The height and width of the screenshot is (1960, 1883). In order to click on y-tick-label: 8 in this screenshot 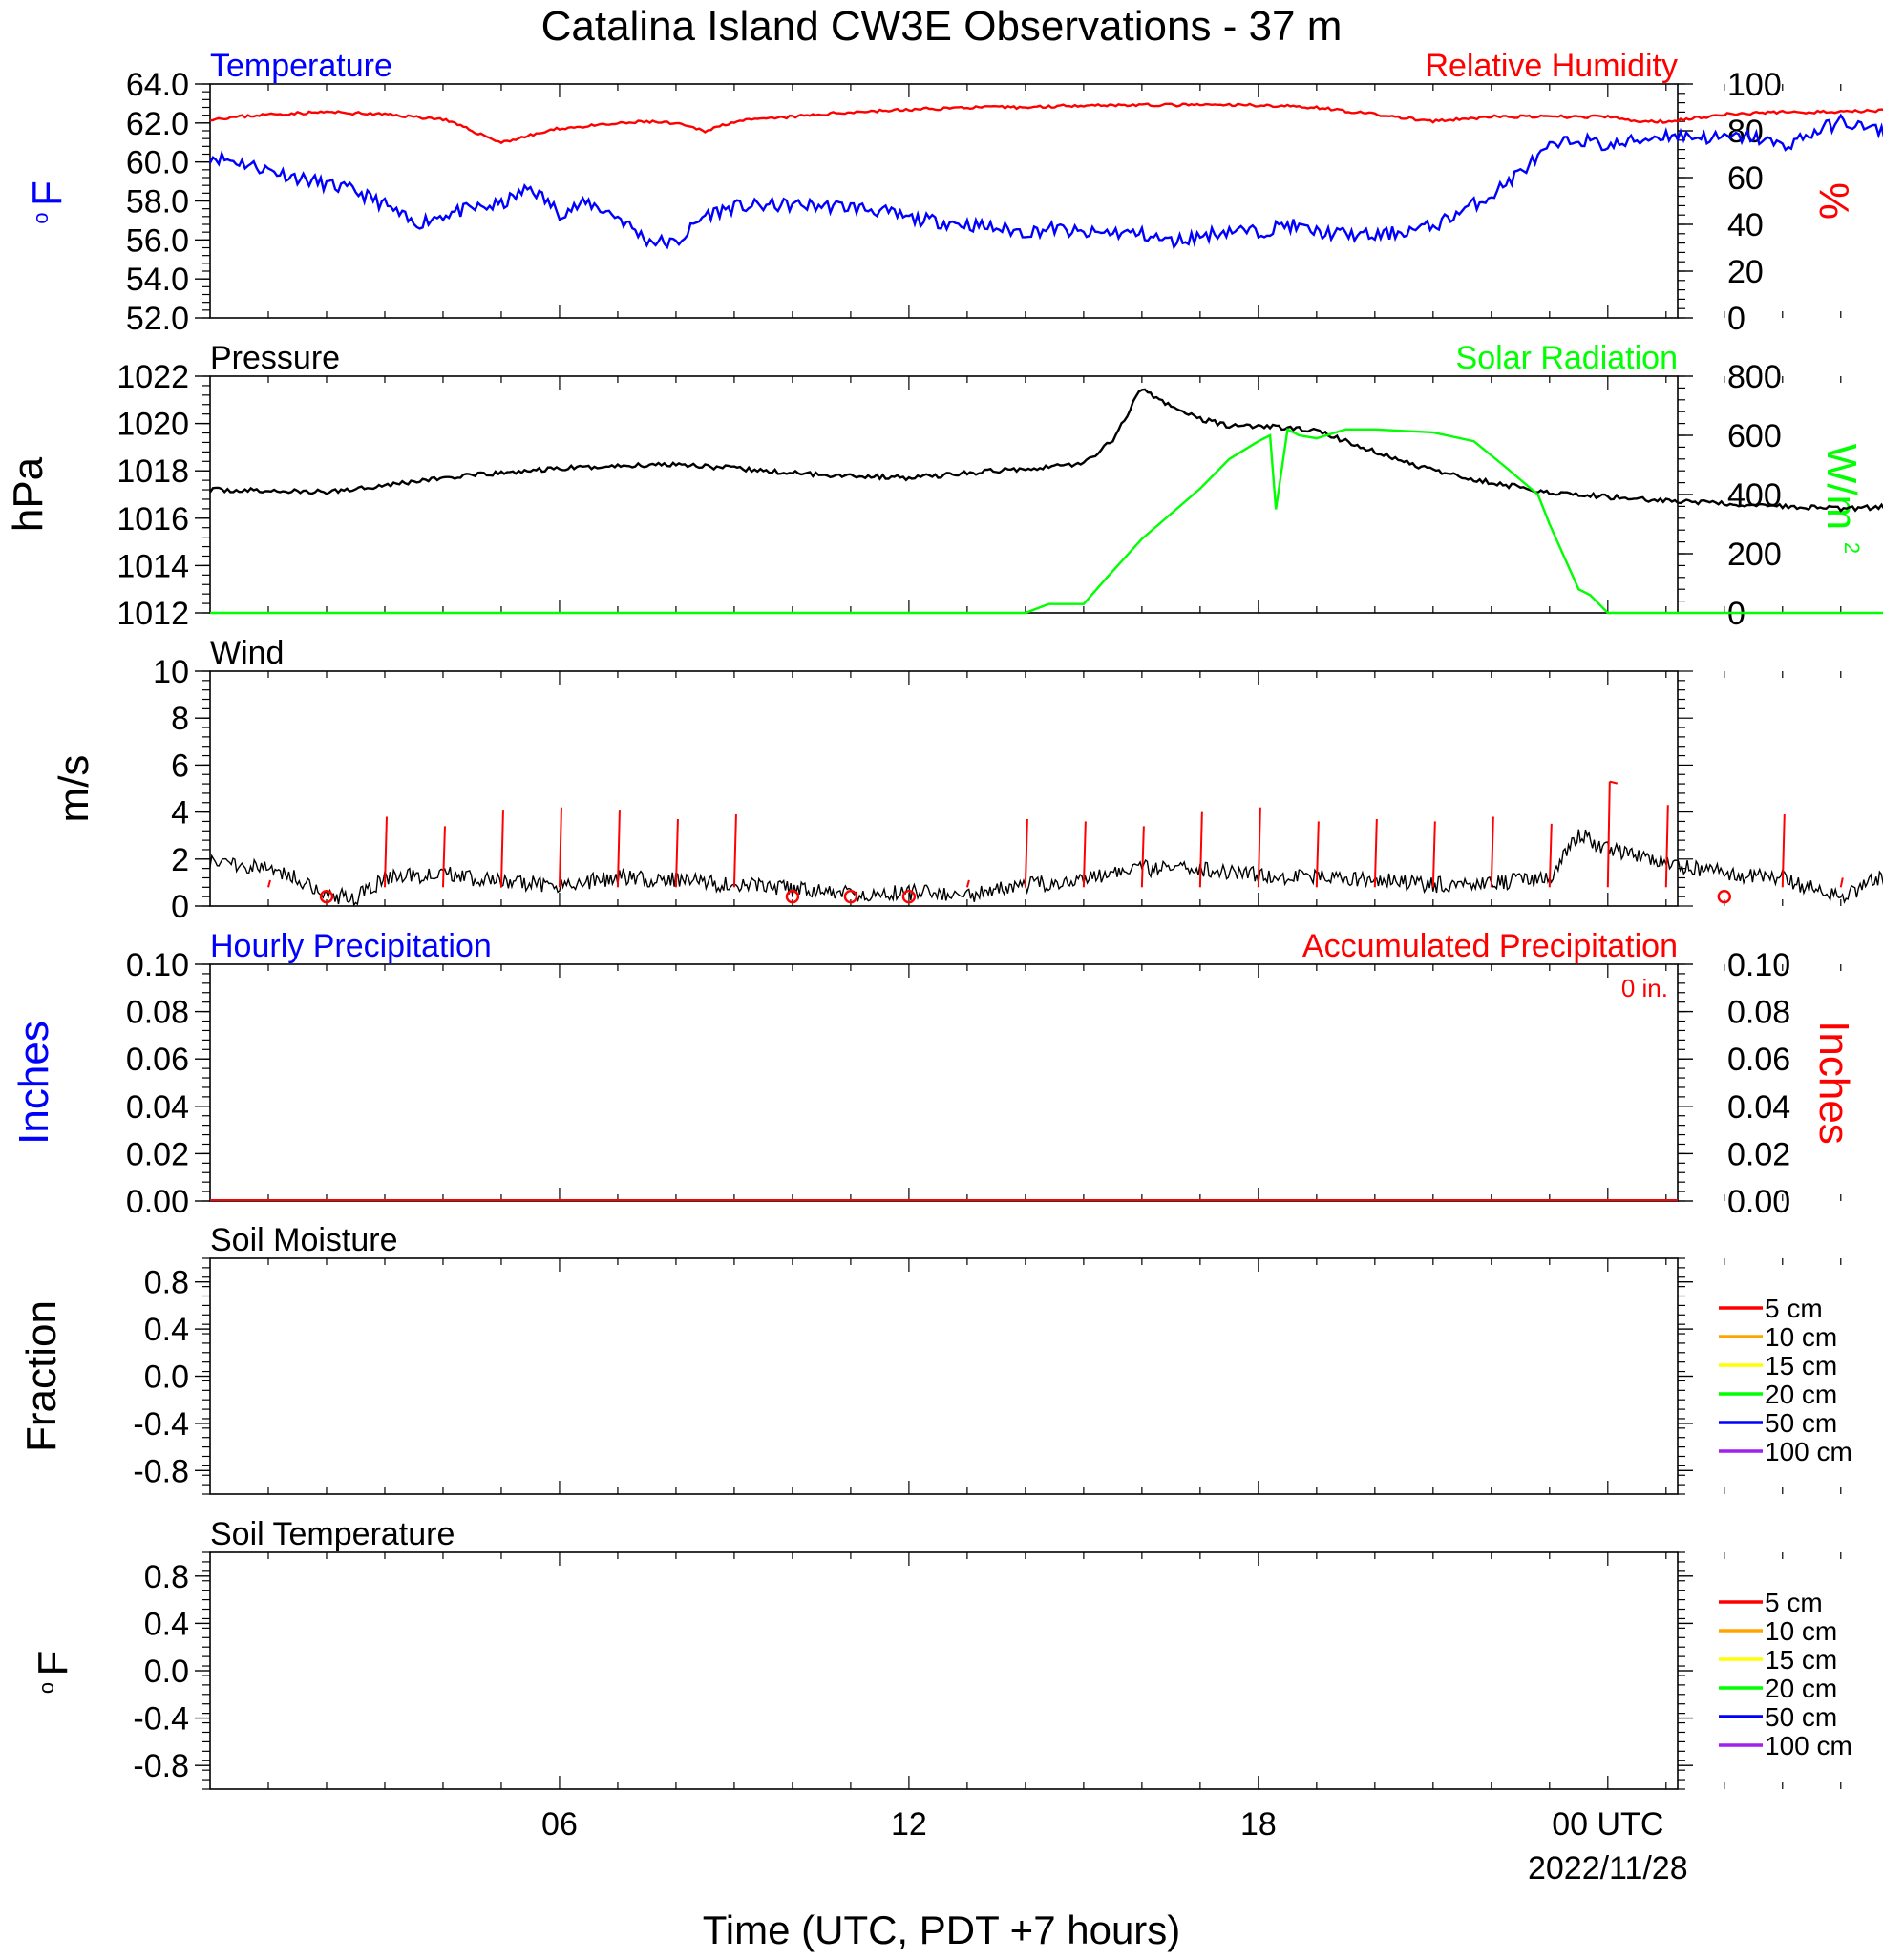, I will do `click(180, 719)`.